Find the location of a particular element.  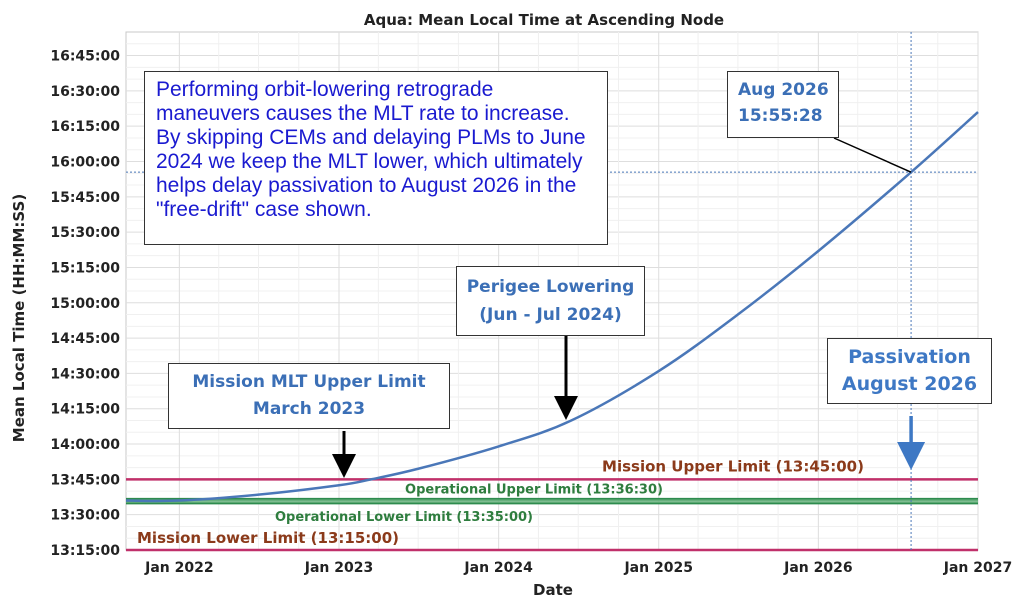

y-tick-label: 15:45:00 is located at coordinates (85, 198).